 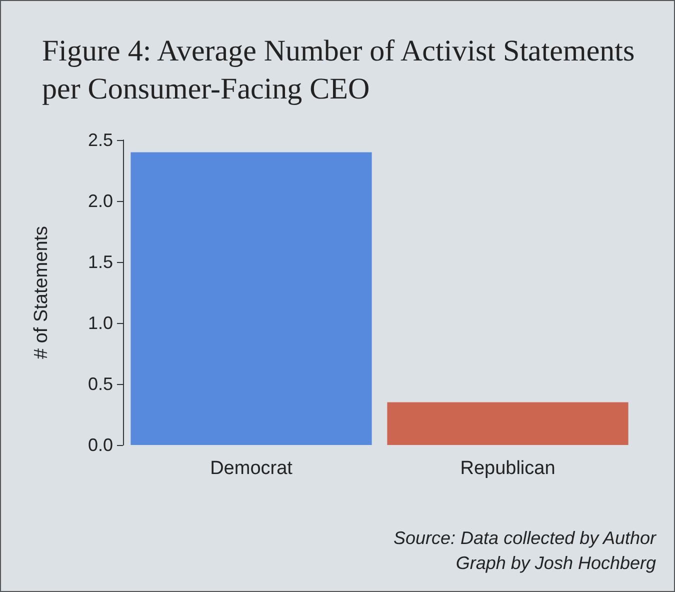 What do you see at coordinates (100, 262) in the screenshot?
I see `y-tick-label: 1.5` at bounding box center [100, 262].